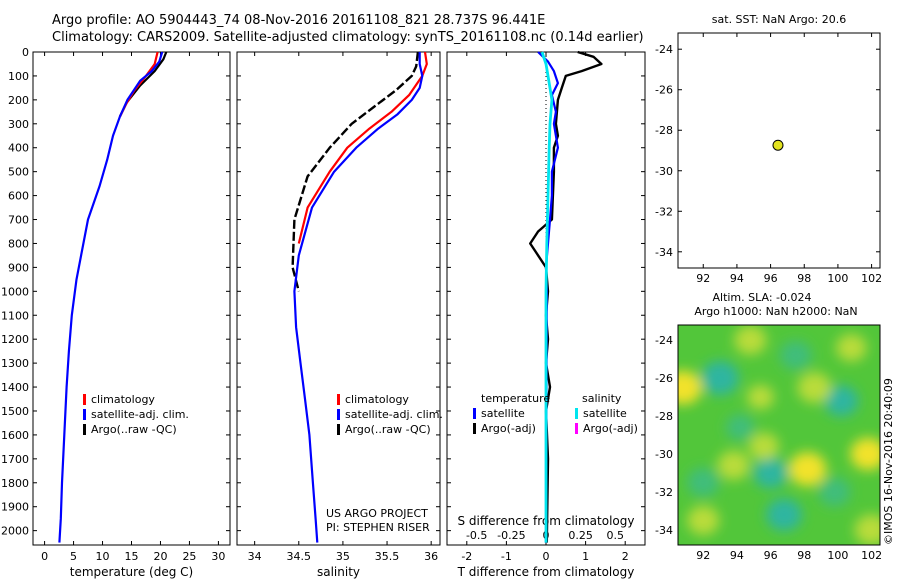 The height and width of the screenshot is (580, 900). Describe the element at coordinates (343, 556) in the screenshot. I see `x-tick-label: 35` at that location.